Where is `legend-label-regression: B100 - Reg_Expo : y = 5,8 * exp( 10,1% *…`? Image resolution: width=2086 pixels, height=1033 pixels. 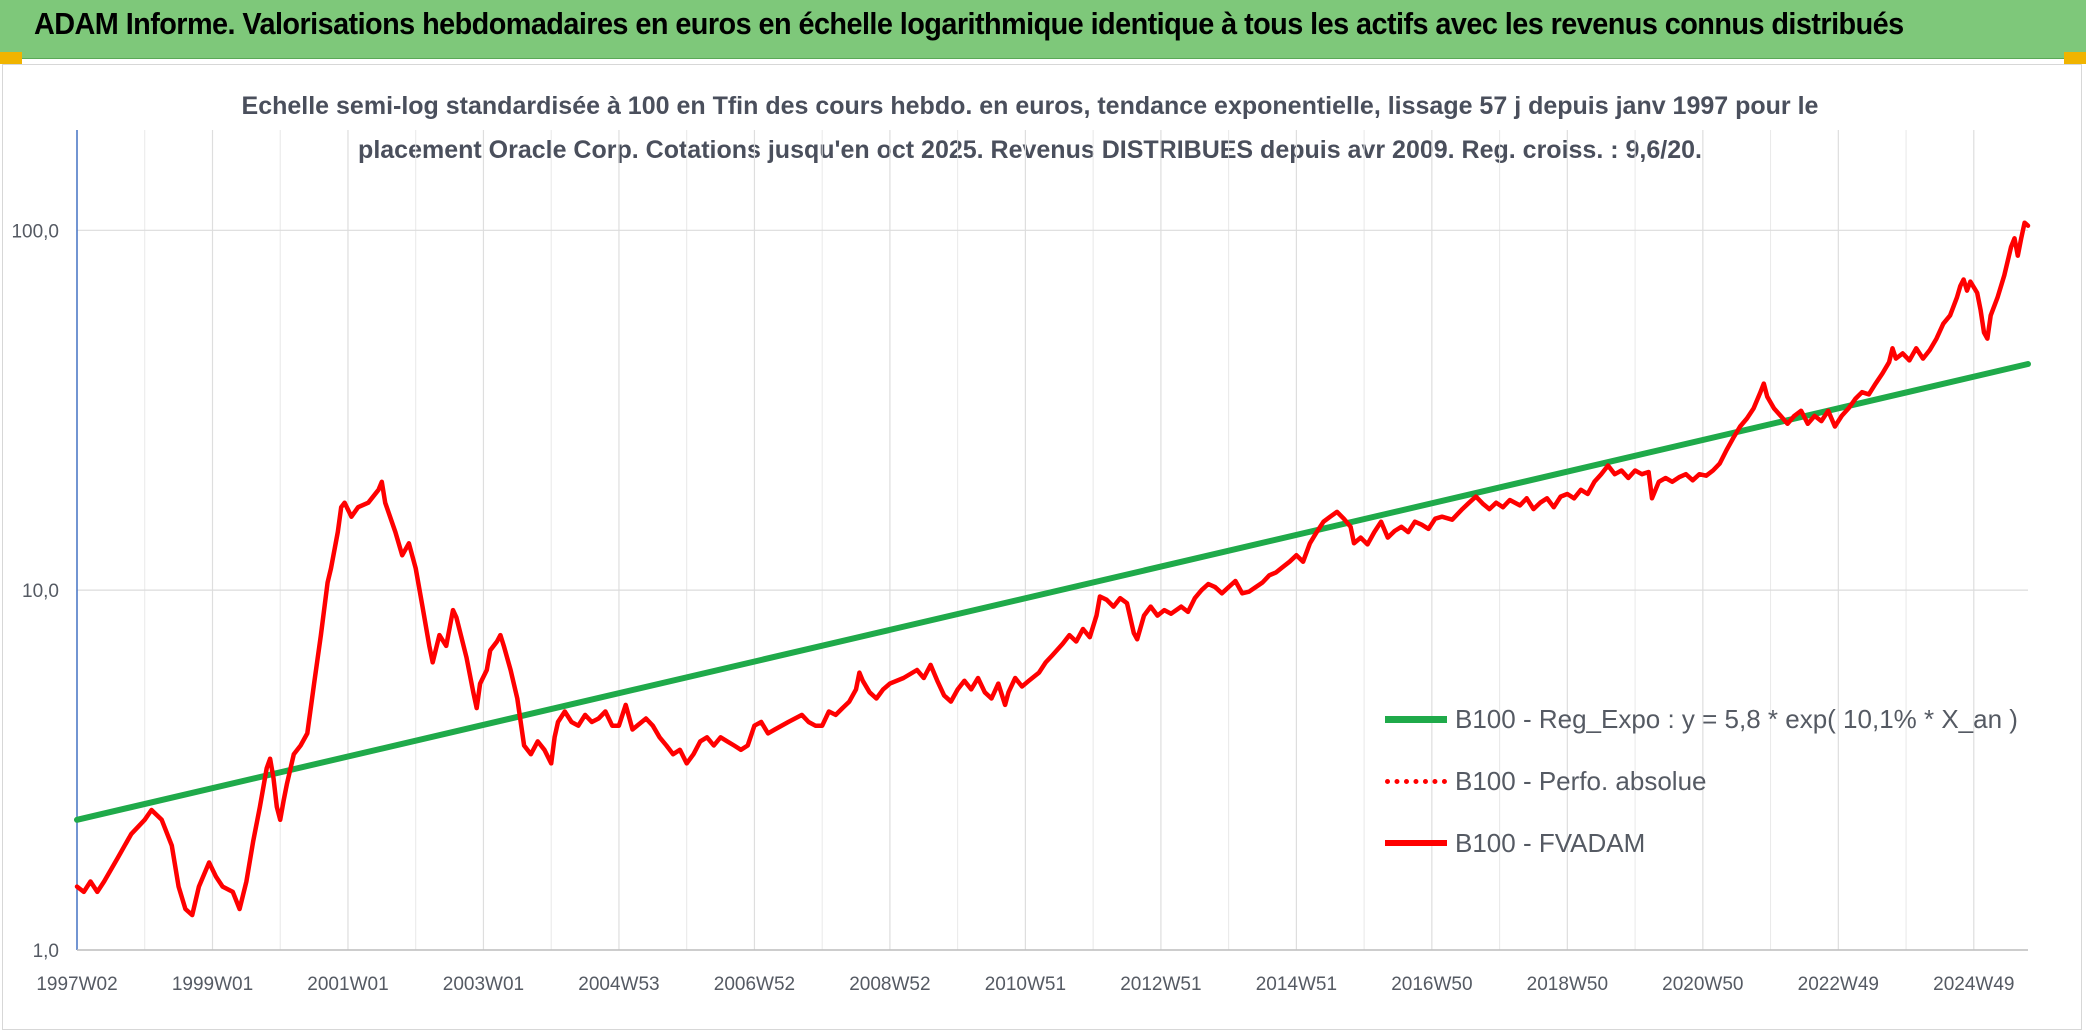
legend-label-regression: B100 - Reg_Expo : y = 5,8 * exp( 10,1% *… is located at coordinates (1736, 718).